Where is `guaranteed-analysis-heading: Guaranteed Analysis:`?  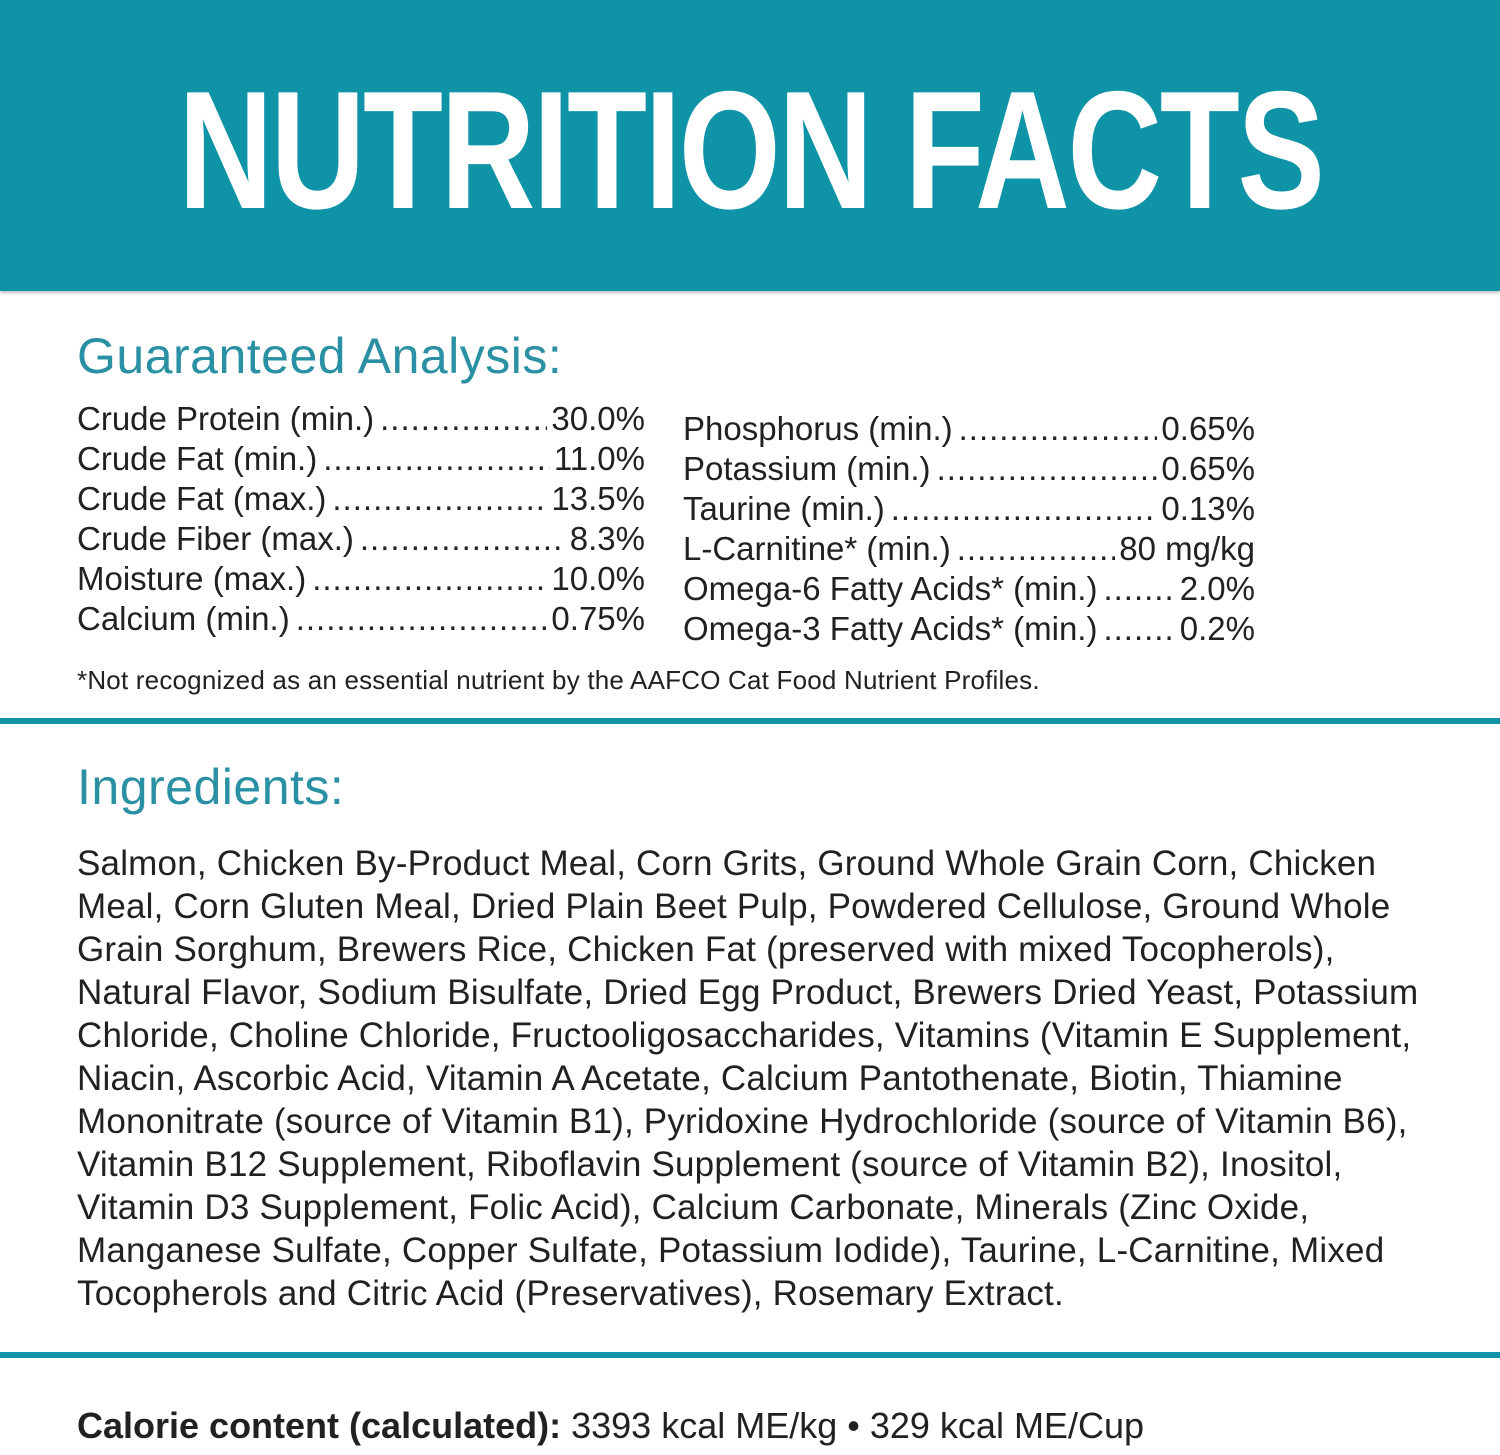
guaranteed-analysis-heading: Guaranteed Analysis: is located at coordinates (320, 356).